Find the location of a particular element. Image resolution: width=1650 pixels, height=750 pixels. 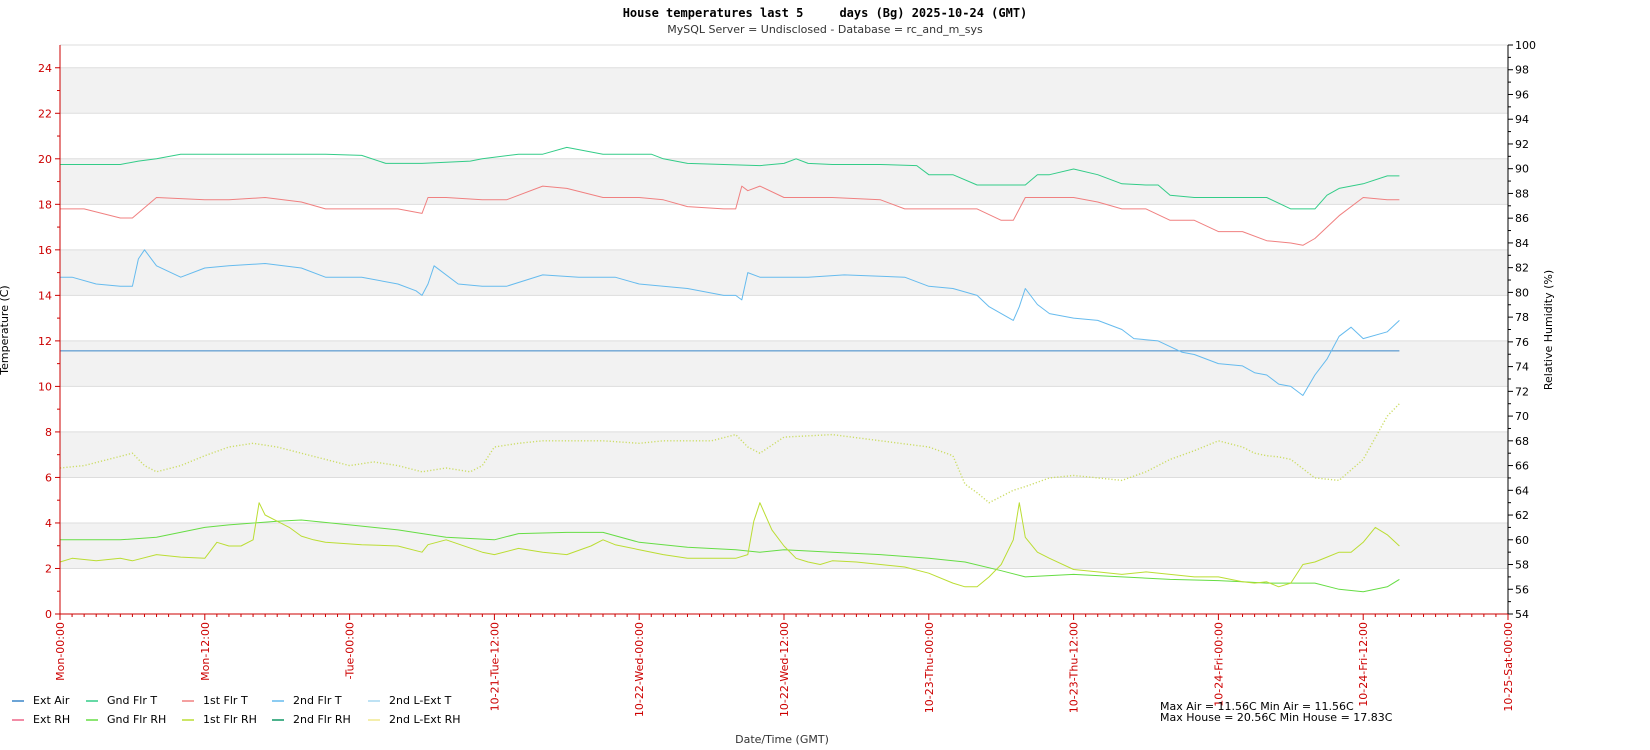

y-tick-label-left: 24 is located at coordinates (45, 68).